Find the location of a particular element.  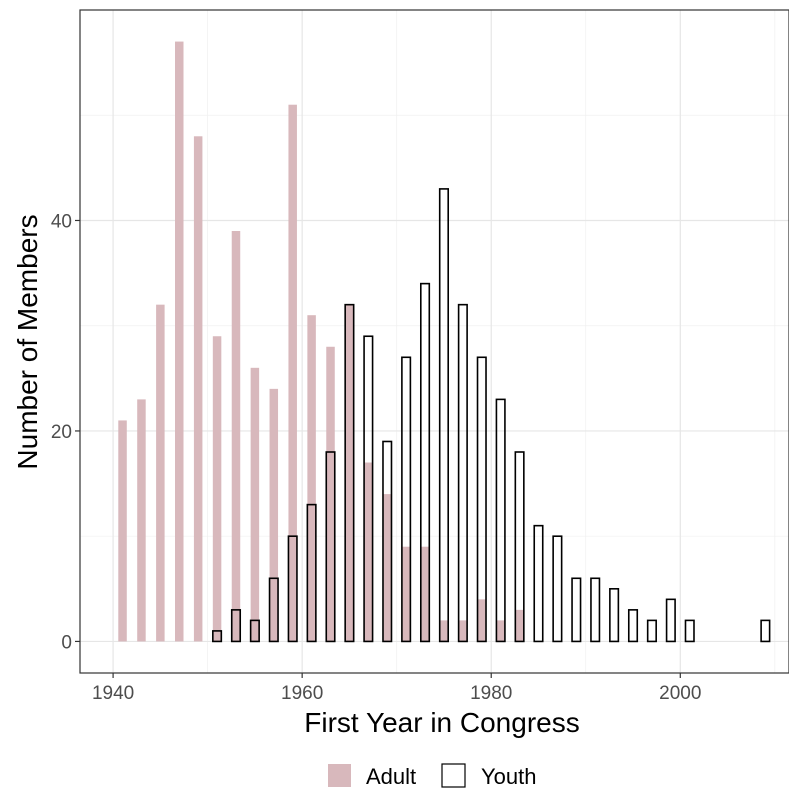

x-tick-label: 1940 is located at coordinates (113, 693).